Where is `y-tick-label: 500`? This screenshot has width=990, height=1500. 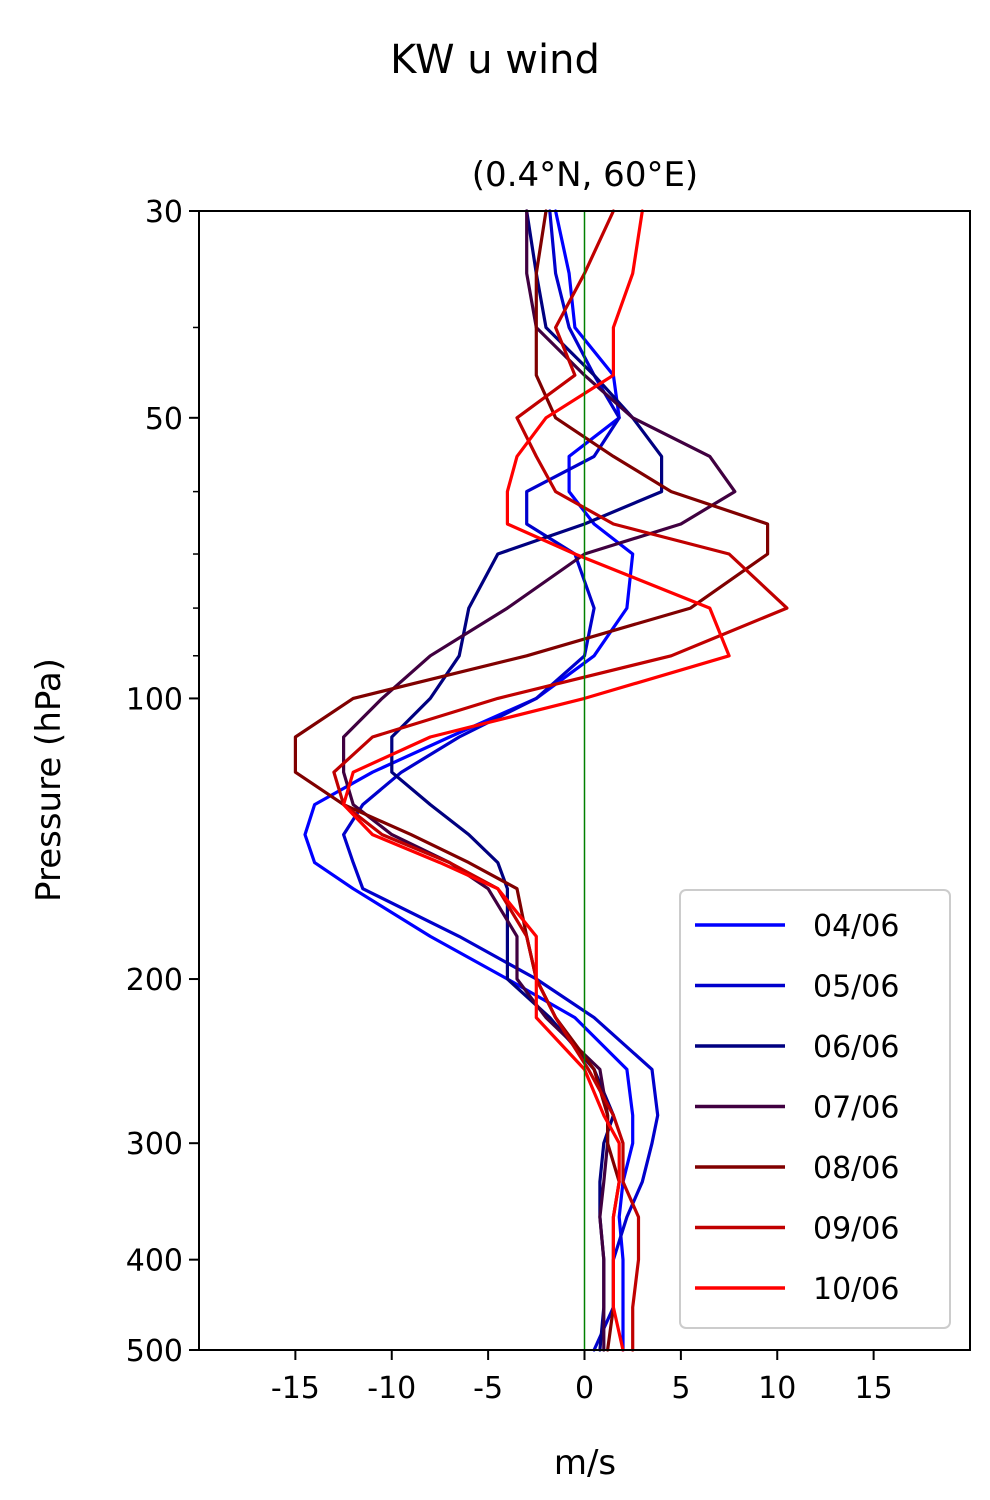
y-tick-label: 500 is located at coordinates (154, 1351).